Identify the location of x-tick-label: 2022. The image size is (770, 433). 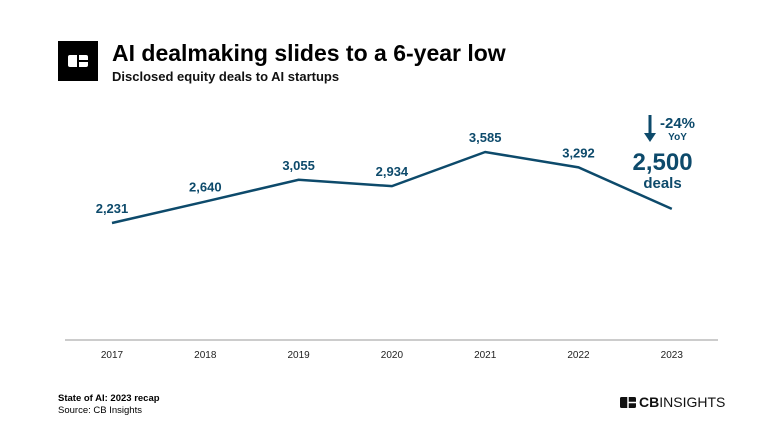
(578, 355).